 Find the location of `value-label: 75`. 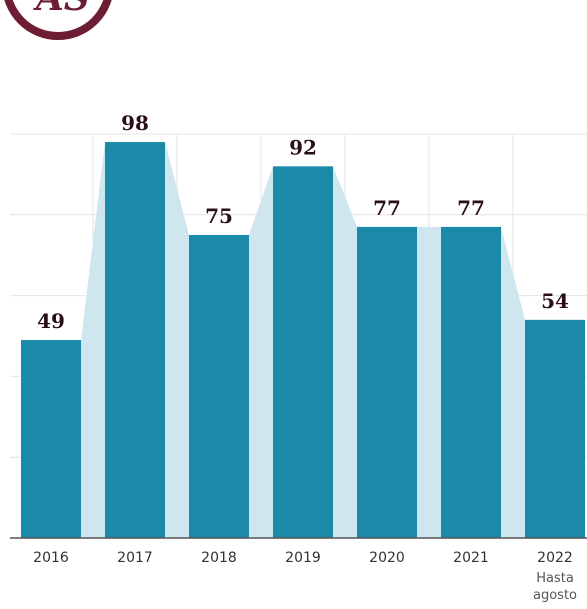

value-label: 75 is located at coordinates (219, 216).